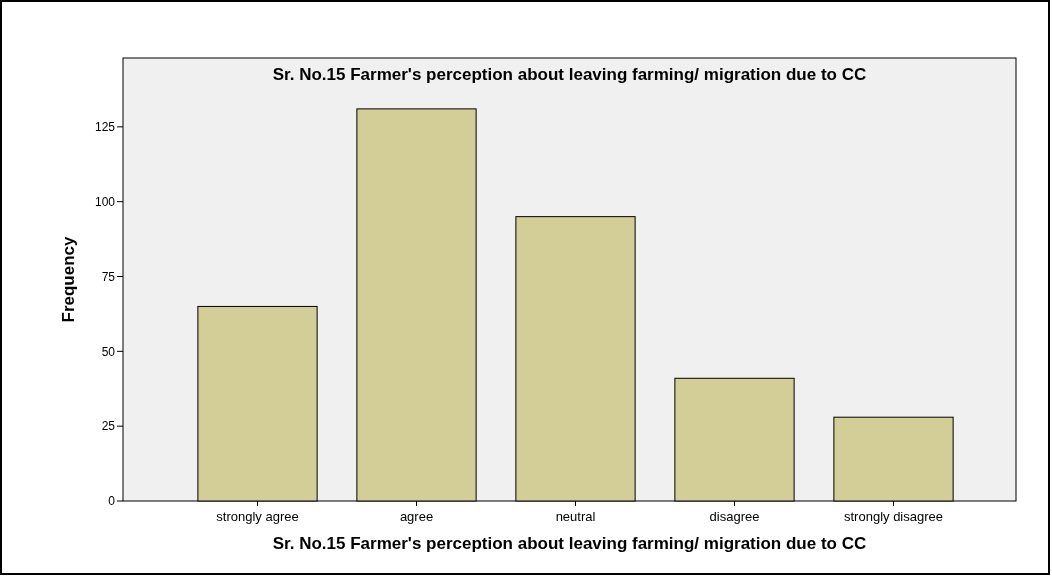 The height and width of the screenshot is (576, 1052). What do you see at coordinates (416, 516) in the screenshot?
I see `x-tick-label: agree` at bounding box center [416, 516].